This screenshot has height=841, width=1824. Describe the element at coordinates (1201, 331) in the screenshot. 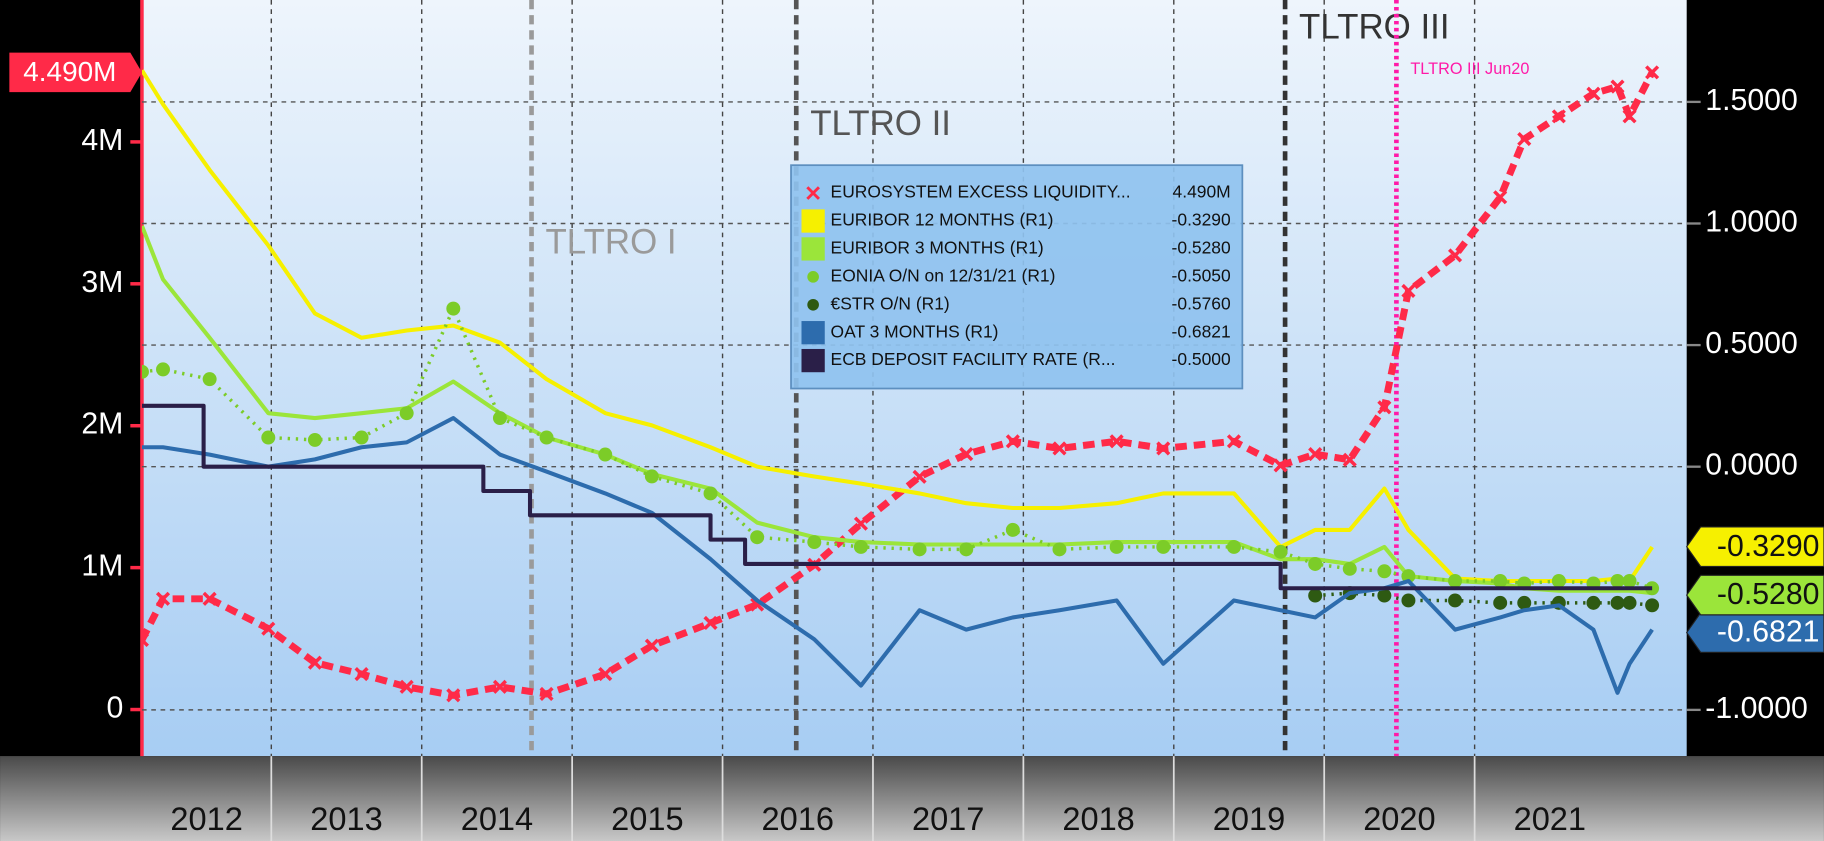

I see `legend-value: -0.6821` at that location.